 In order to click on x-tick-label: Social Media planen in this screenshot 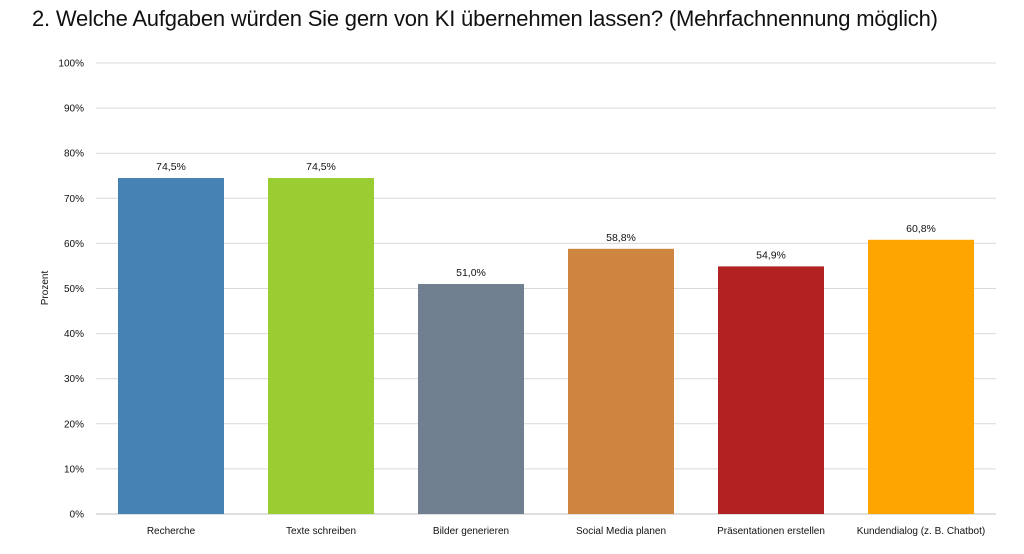, I will do `click(621, 531)`.